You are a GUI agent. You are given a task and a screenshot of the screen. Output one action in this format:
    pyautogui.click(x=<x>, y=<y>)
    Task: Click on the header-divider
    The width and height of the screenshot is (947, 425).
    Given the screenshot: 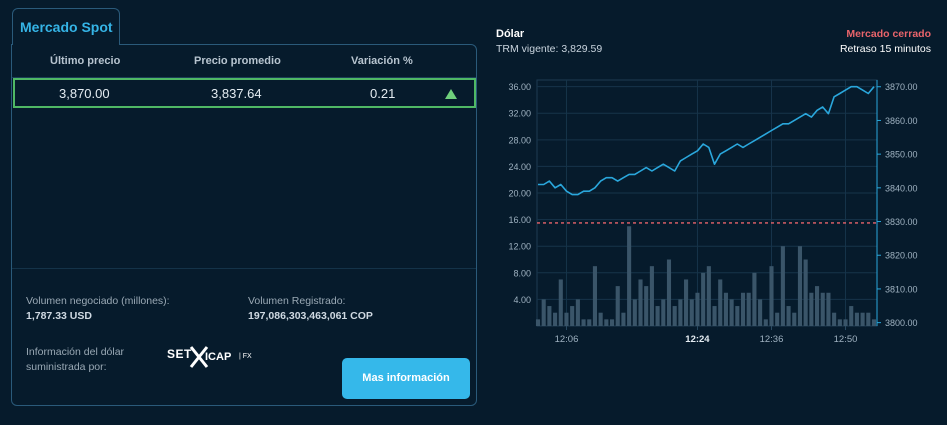 What is the action you would take?
    pyautogui.click(x=244, y=77)
    